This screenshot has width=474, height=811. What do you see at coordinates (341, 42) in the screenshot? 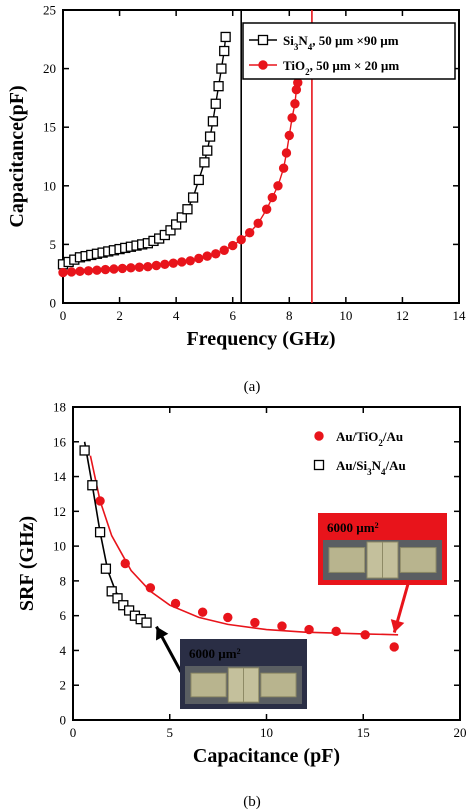
I see `a-legend-label-1: Si3N4, 50 µm ×90 µm` at bounding box center [341, 42].